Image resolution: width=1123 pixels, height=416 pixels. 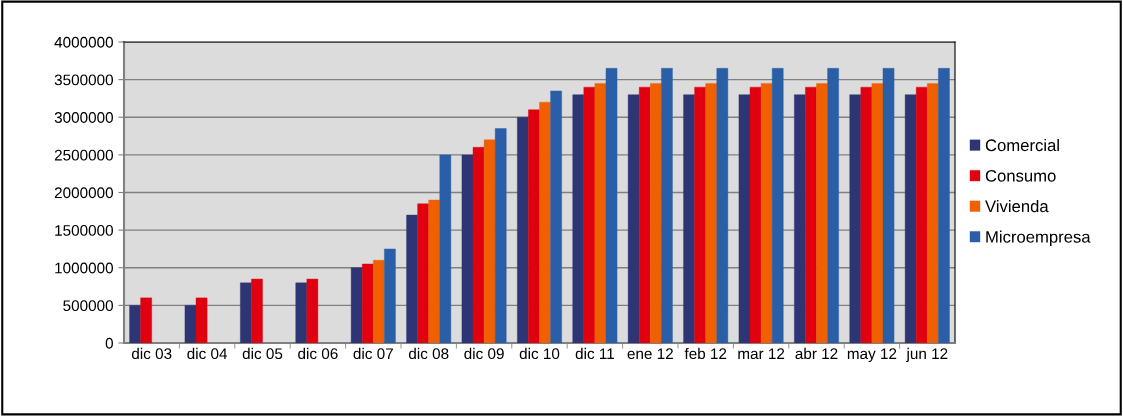 I want to click on y-tick-label: 1500000, so click(x=84, y=230).